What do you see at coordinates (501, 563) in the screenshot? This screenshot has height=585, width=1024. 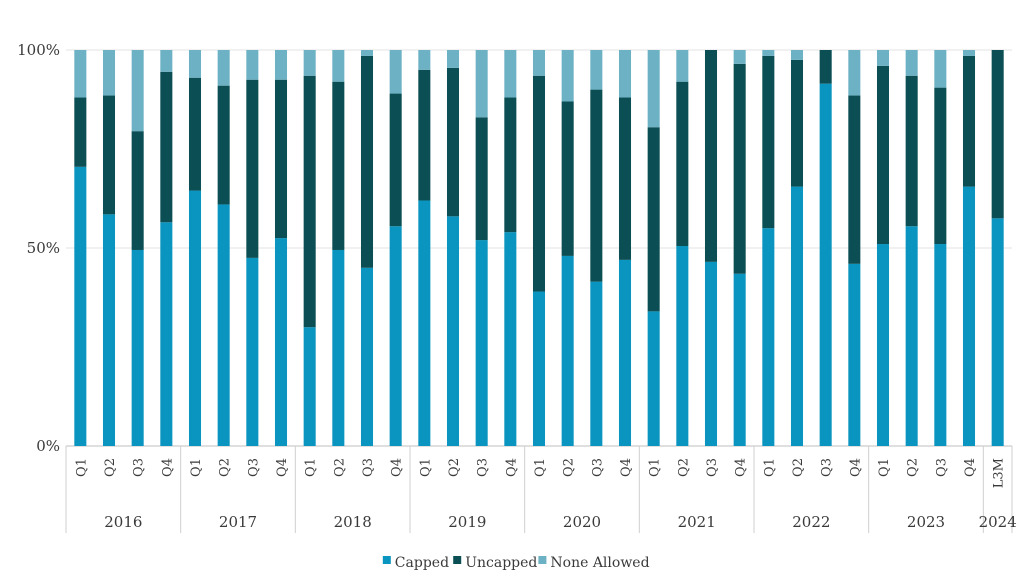 I see `legend-label: Uncapped` at bounding box center [501, 563].